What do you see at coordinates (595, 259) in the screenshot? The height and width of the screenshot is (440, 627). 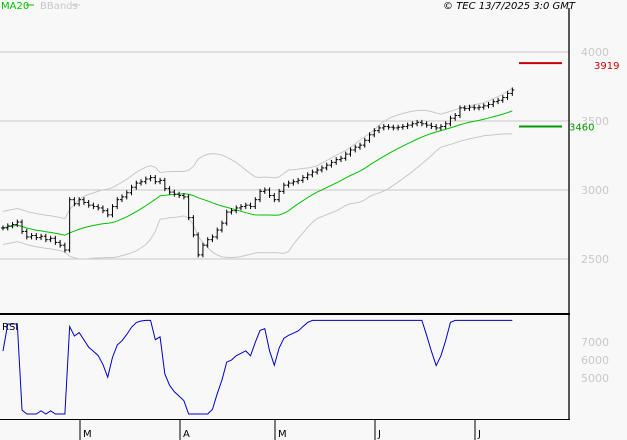 I see `price-tick-label: 2500` at bounding box center [595, 259].